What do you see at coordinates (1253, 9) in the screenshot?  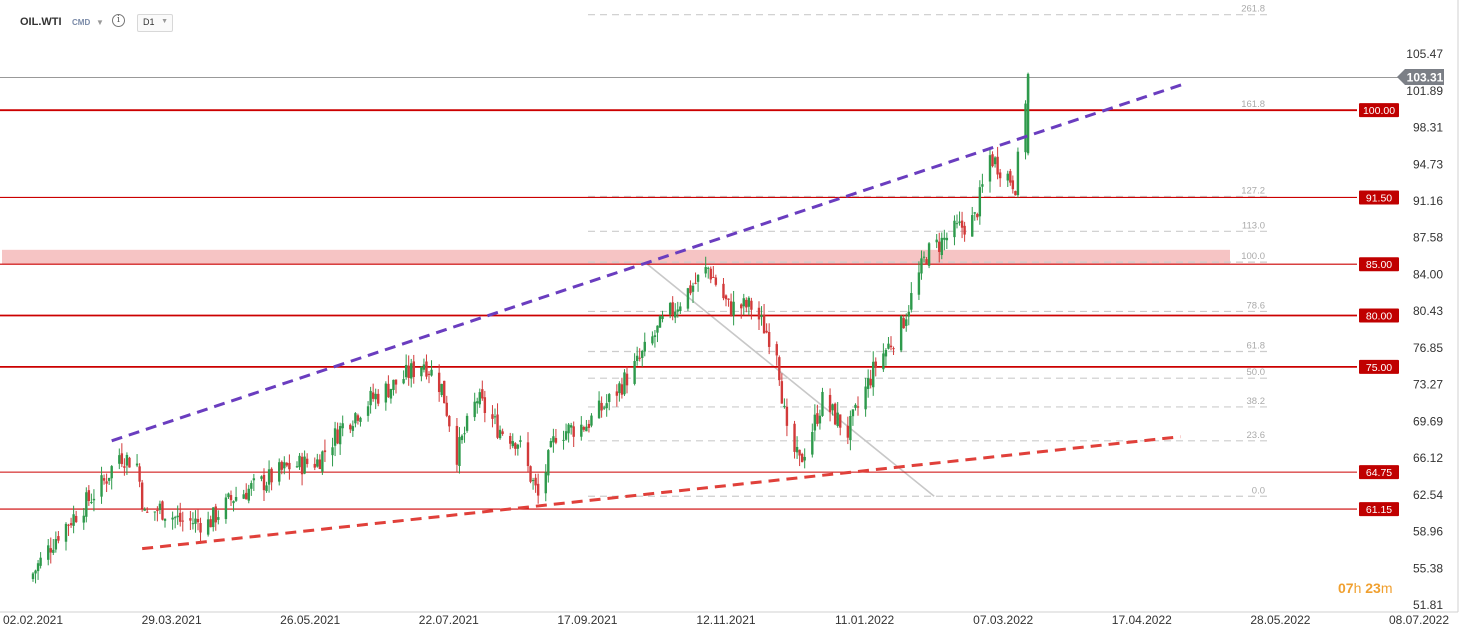 I see `fib-label-261.8: 261.8` at bounding box center [1253, 9].